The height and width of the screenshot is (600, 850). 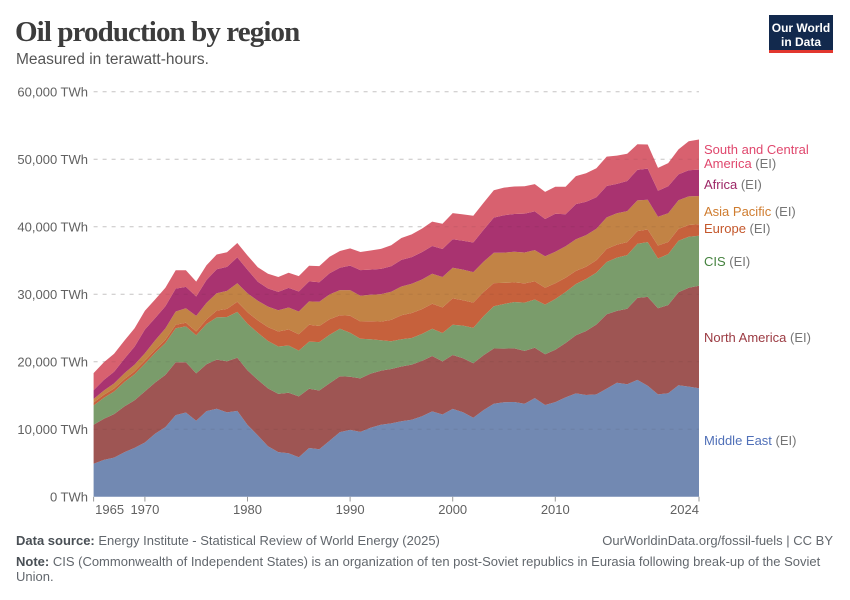 What do you see at coordinates (109, 509) in the screenshot?
I see `svg-text: 1965` at bounding box center [109, 509].